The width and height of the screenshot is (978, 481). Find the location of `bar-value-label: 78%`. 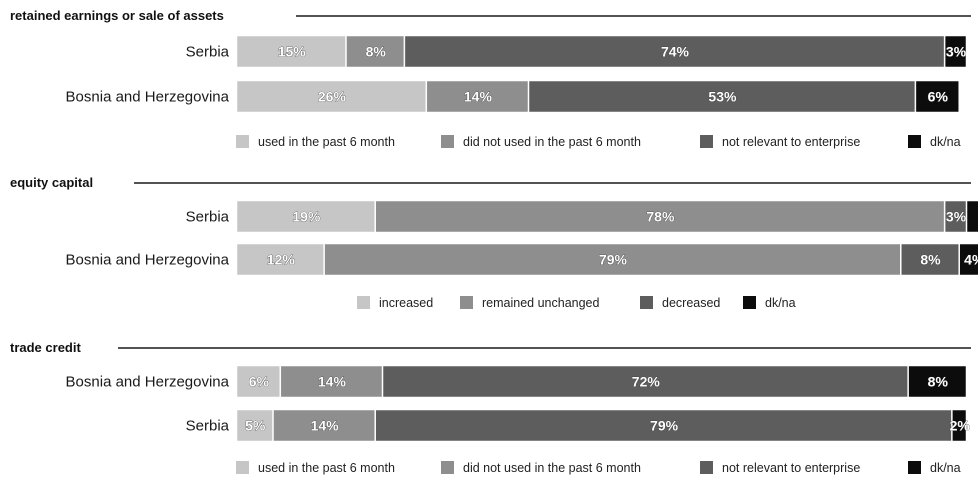

bar-value-label: 78% is located at coordinates (660, 217).